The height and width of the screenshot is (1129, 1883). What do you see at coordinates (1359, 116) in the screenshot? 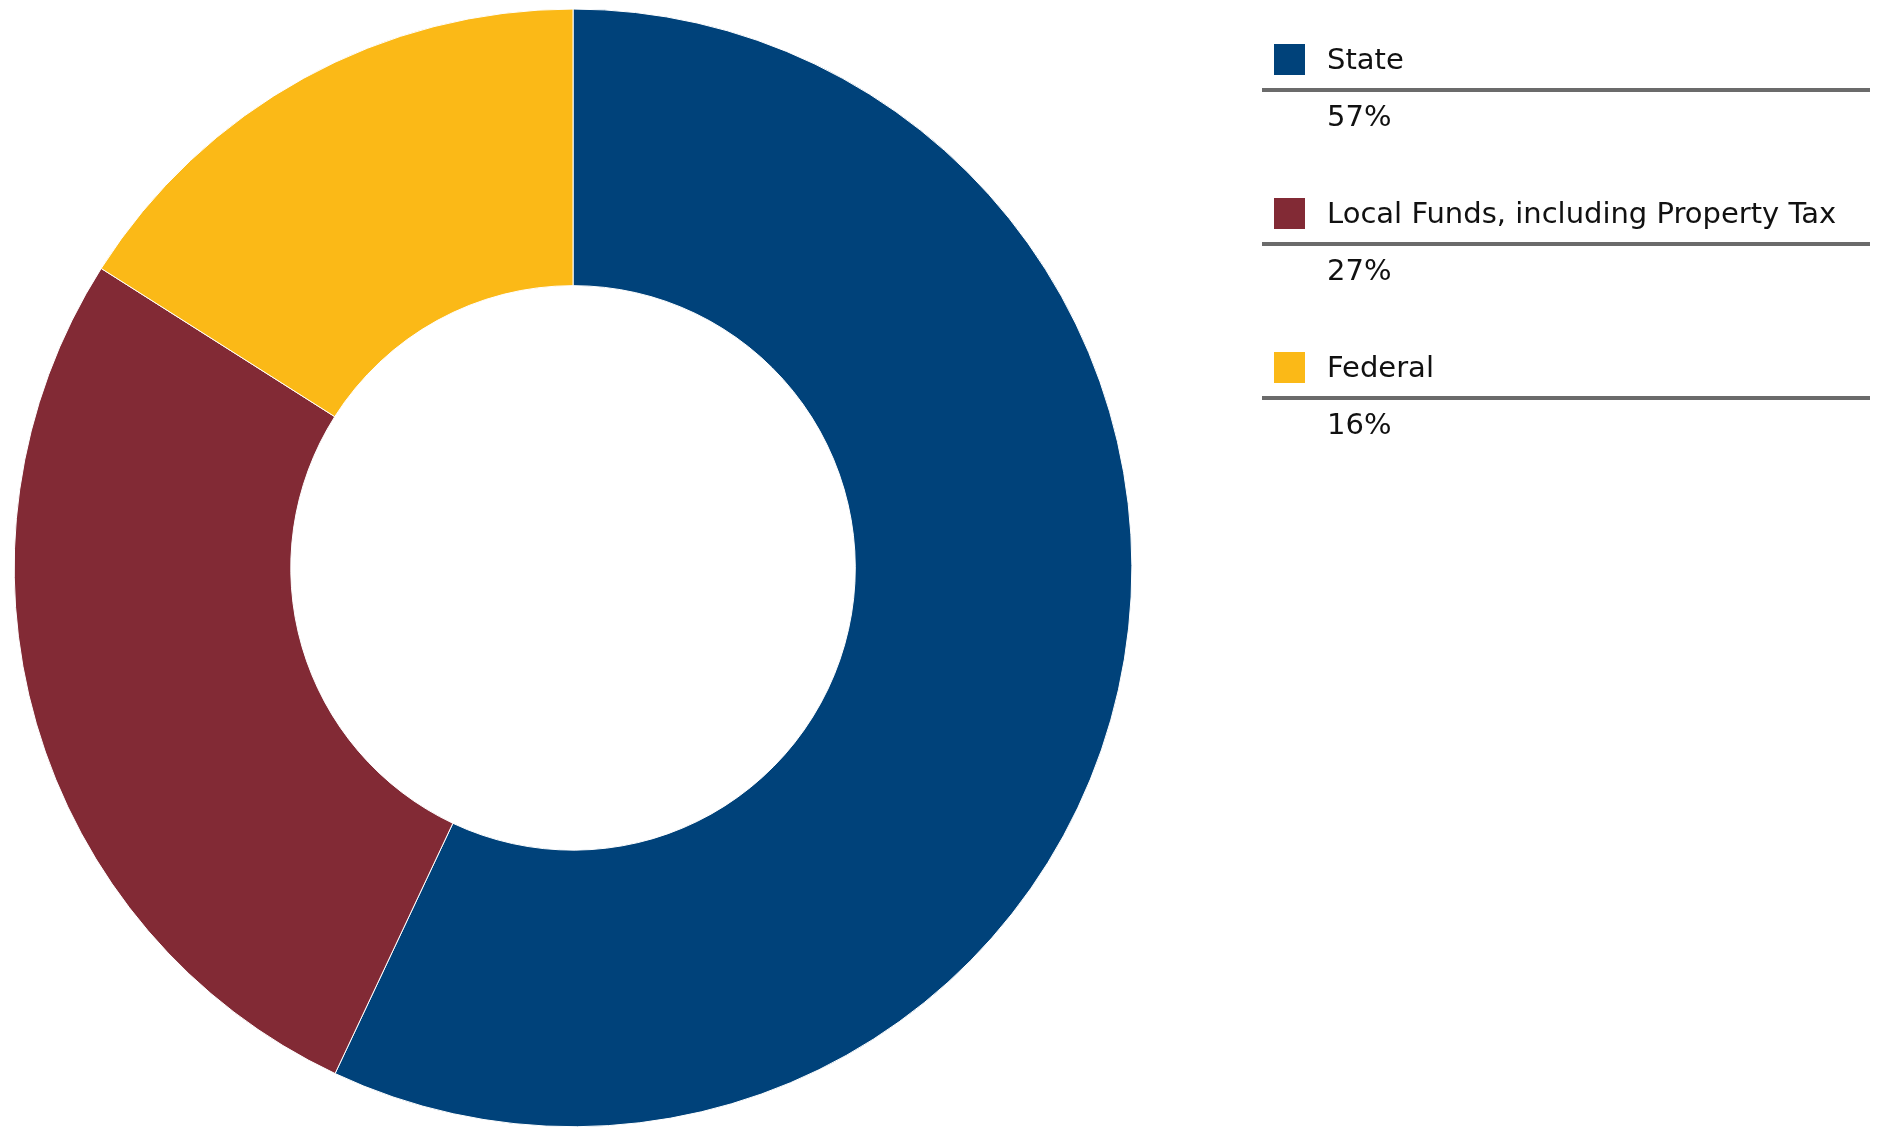
I see `data-label: 57%` at bounding box center [1359, 116].